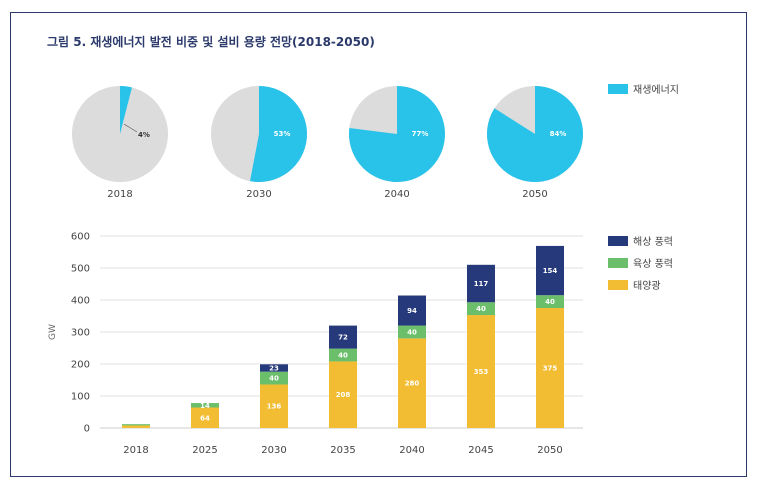  I want to click on bar-value-label-offshore-wind-2045: 117, so click(481, 284).